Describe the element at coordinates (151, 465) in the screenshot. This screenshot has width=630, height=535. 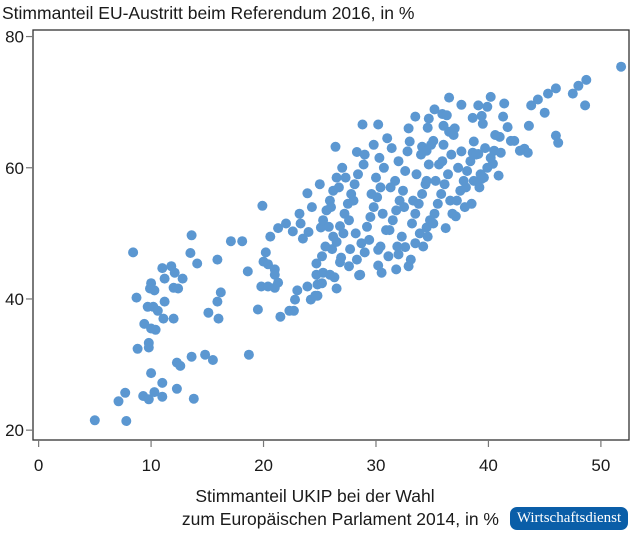
I see `x-tick-label: 10` at that location.